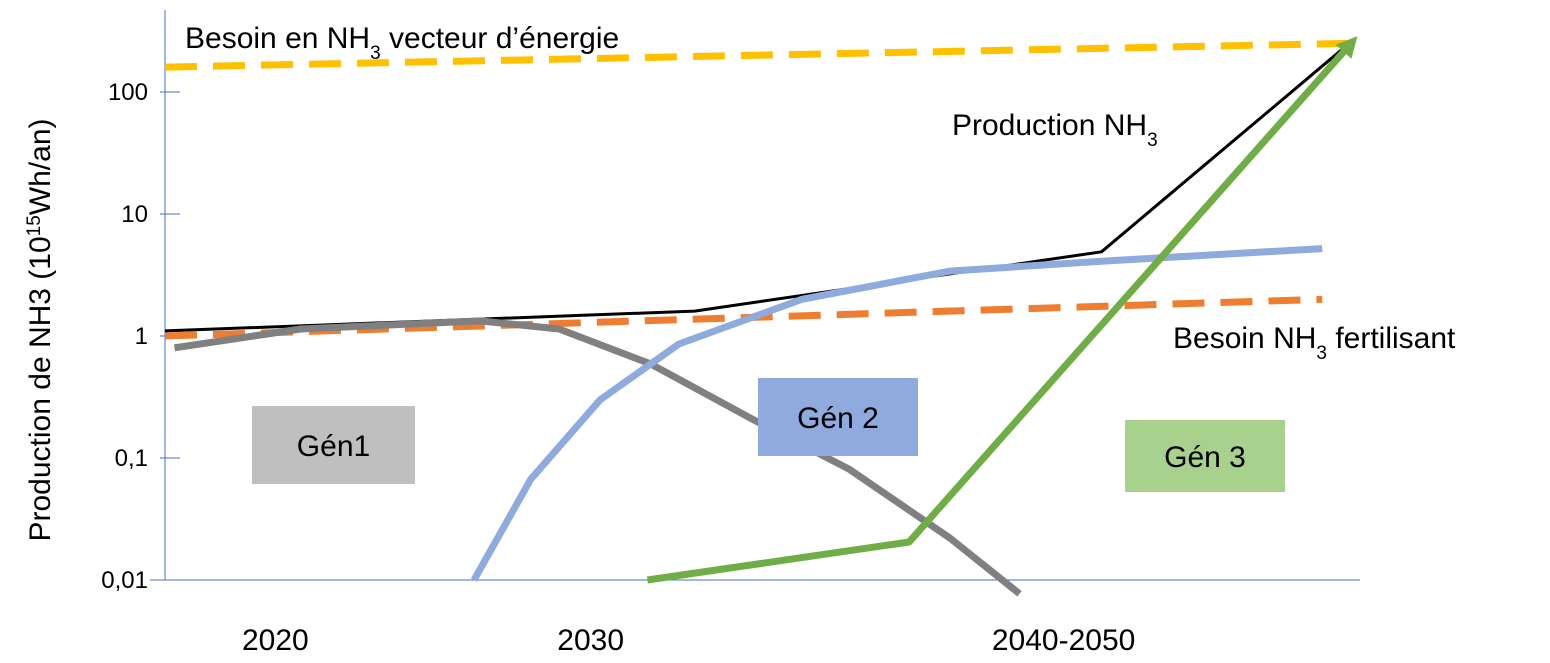  What do you see at coordinates (40, 166) in the screenshot?
I see `y-axis-label-part: Wh/an)` at bounding box center [40, 166].